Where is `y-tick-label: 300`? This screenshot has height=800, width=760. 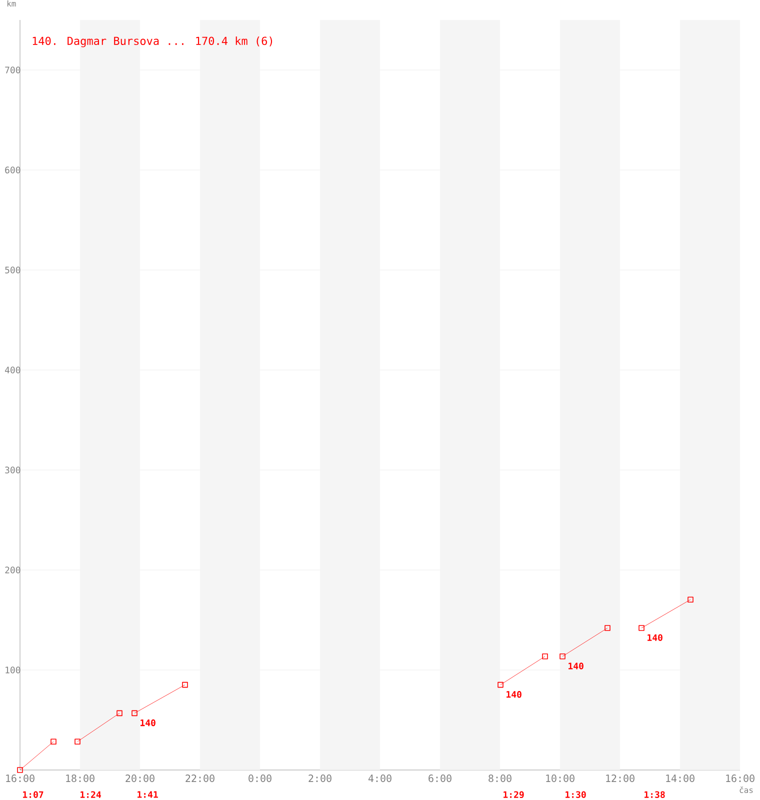
y-tick-label: 300 is located at coordinates (12, 470).